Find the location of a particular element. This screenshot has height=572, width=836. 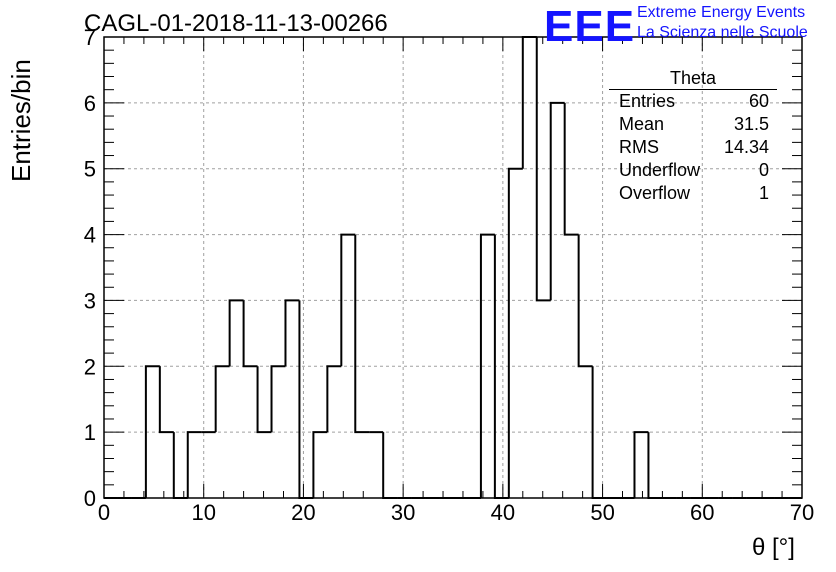

stats-label: Overflow is located at coordinates (655, 193).